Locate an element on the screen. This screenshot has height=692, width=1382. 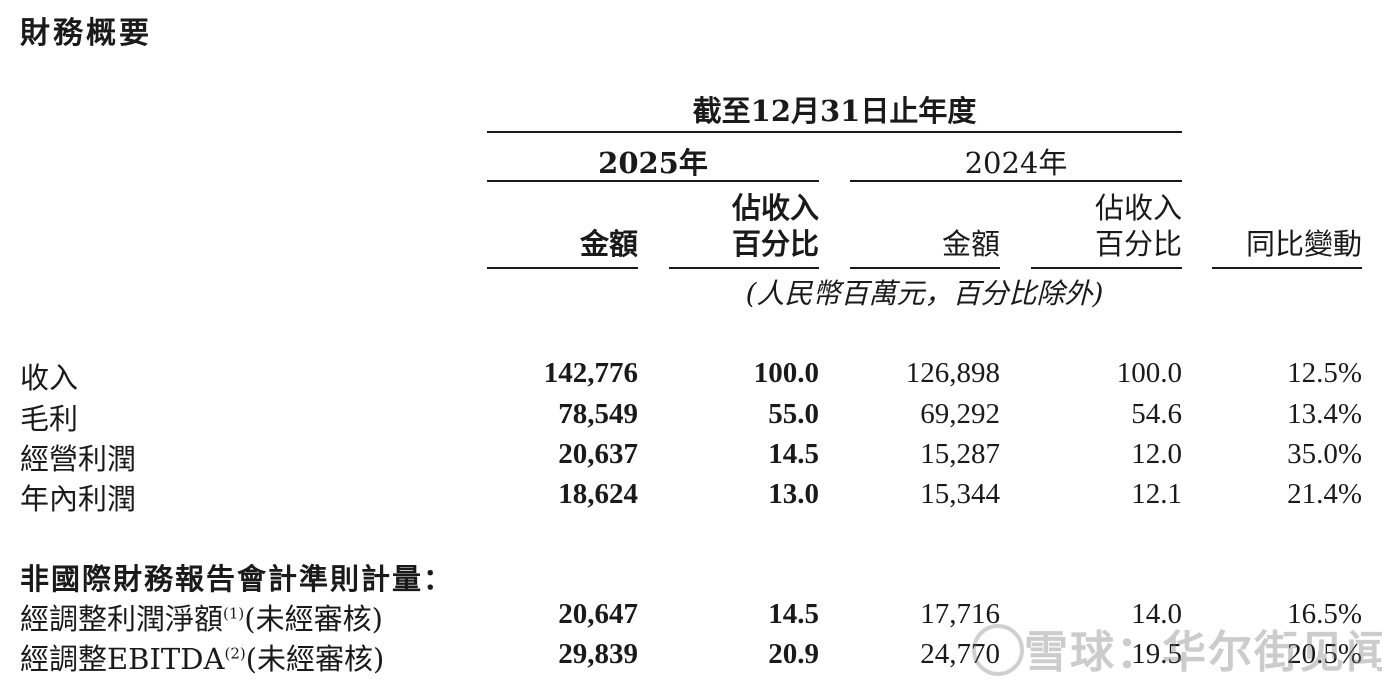
footnote-marker: (1) is located at coordinates (234, 613).